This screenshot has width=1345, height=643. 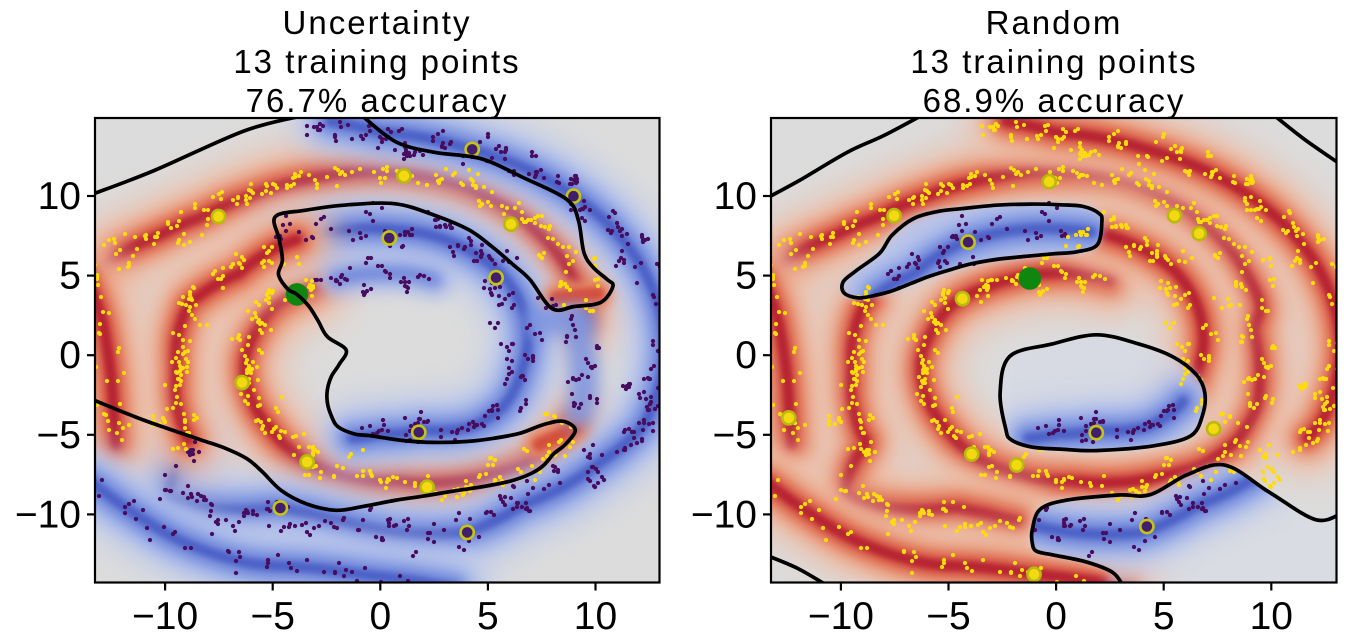 What do you see at coordinates (377, 22) in the screenshot?
I see `svg-text: Uncertainty` at bounding box center [377, 22].